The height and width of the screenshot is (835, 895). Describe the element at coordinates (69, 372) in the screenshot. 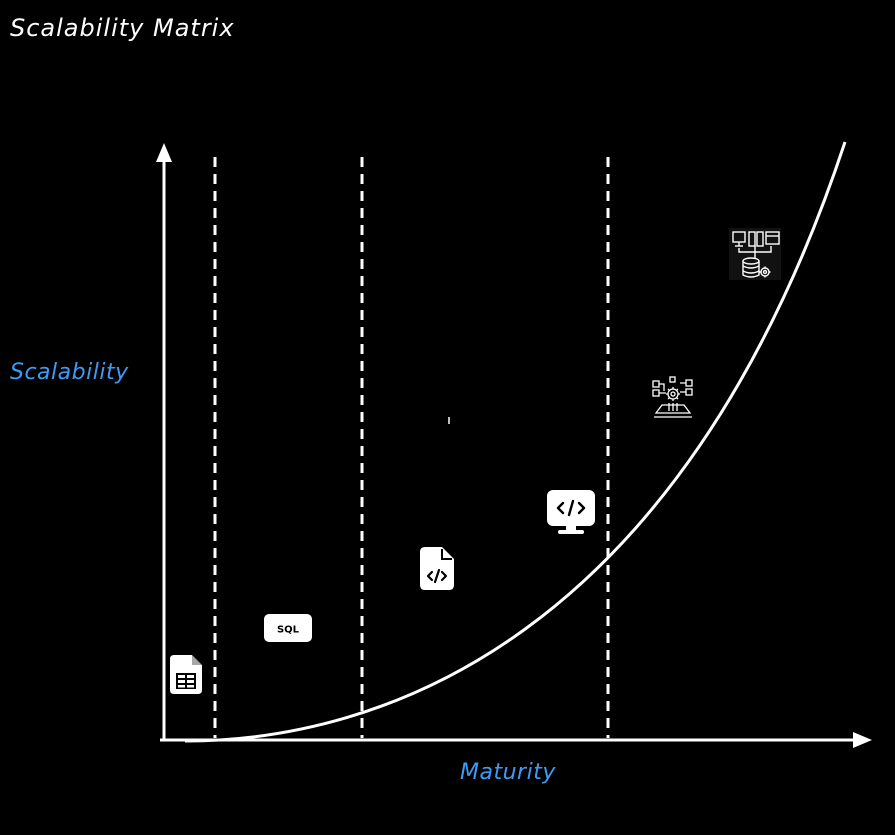

I see `y-axis-label: Scalability` at that location.